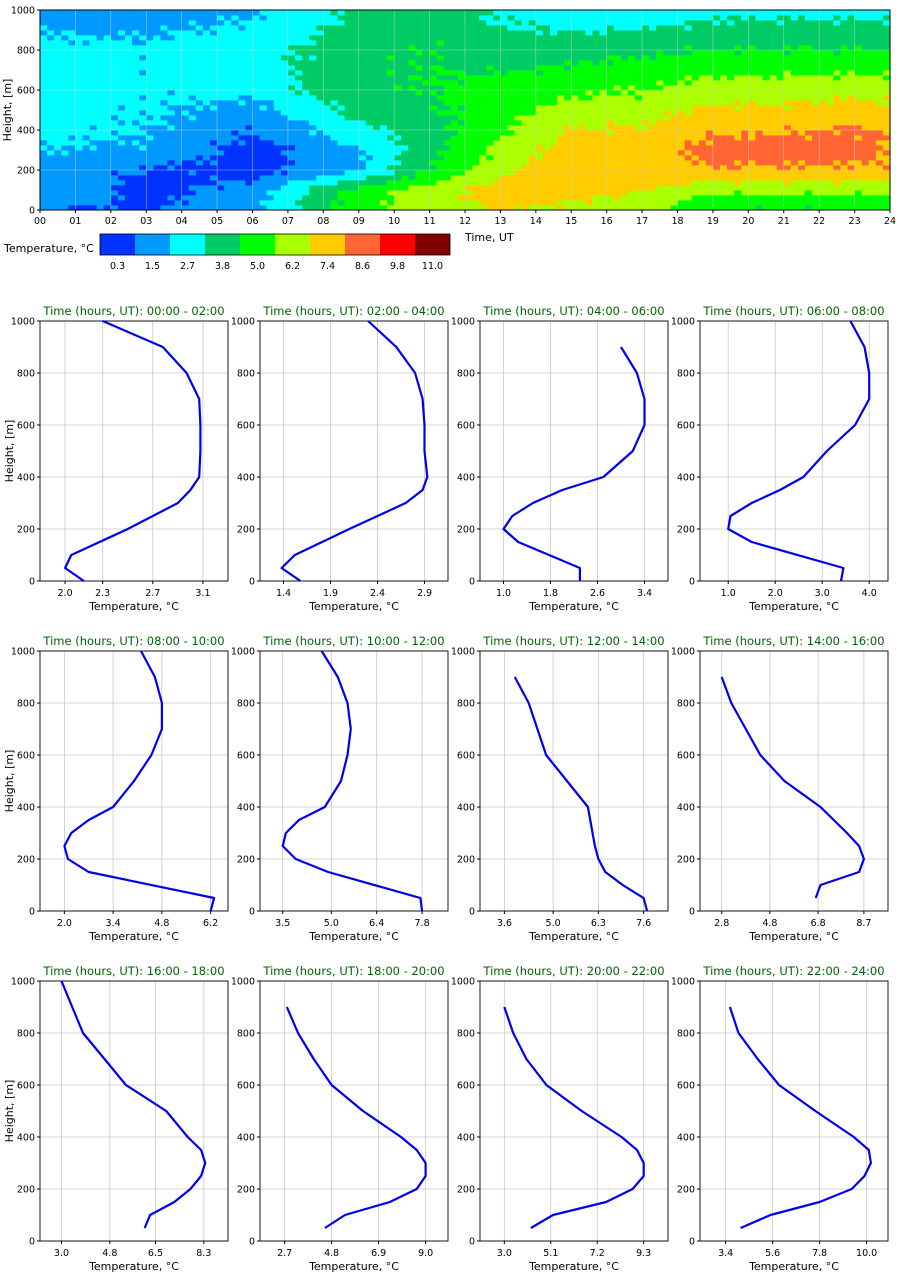 The width and height of the screenshot is (900, 1280). What do you see at coordinates (75, 221) in the screenshot?
I see `heatmap-x-tick-label: 01` at bounding box center [75, 221].